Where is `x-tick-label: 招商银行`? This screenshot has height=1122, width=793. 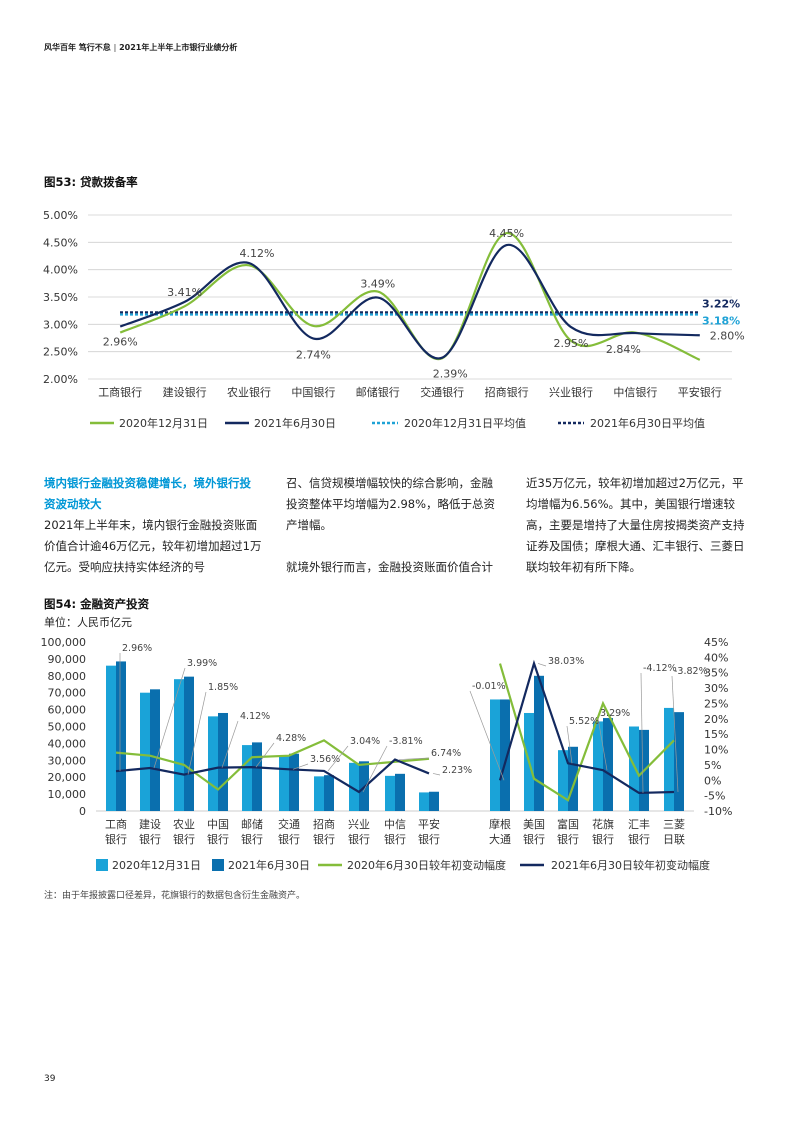 x-tick-label: 招商银行 is located at coordinates (507, 392).